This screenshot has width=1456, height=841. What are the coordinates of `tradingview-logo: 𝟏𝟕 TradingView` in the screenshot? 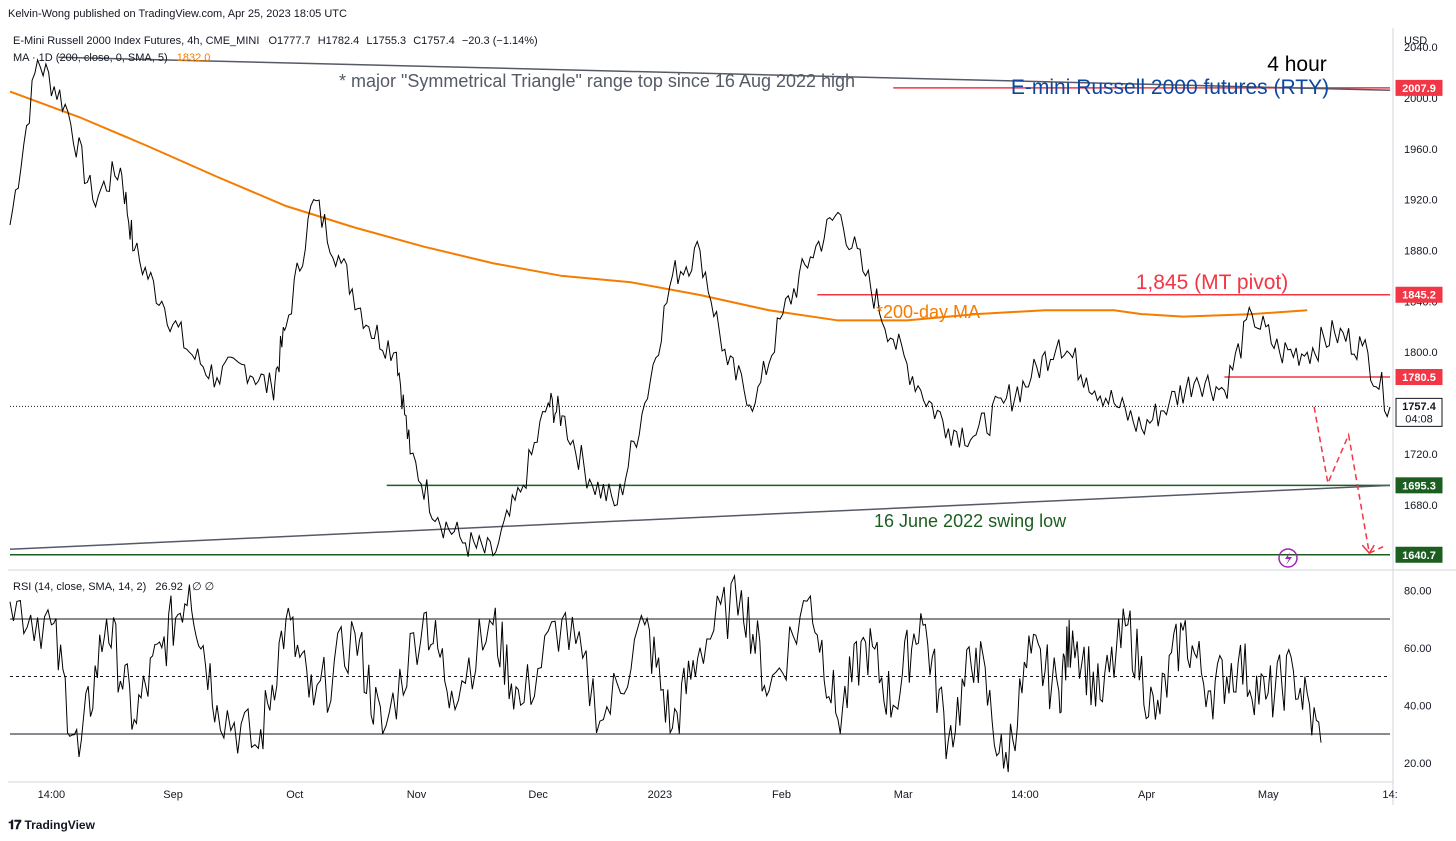 It's located at (51, 825).